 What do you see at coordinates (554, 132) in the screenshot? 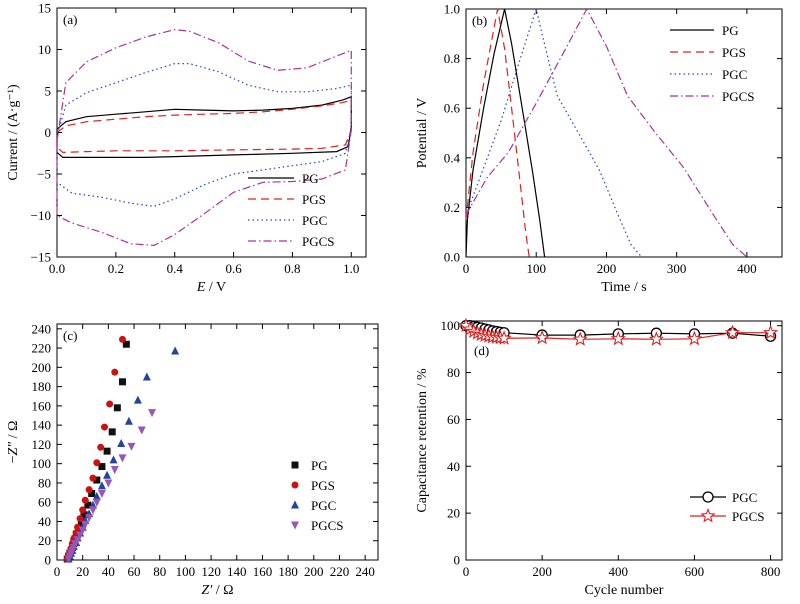
I see `series-line-pgc` at bounding box center [554, 132].